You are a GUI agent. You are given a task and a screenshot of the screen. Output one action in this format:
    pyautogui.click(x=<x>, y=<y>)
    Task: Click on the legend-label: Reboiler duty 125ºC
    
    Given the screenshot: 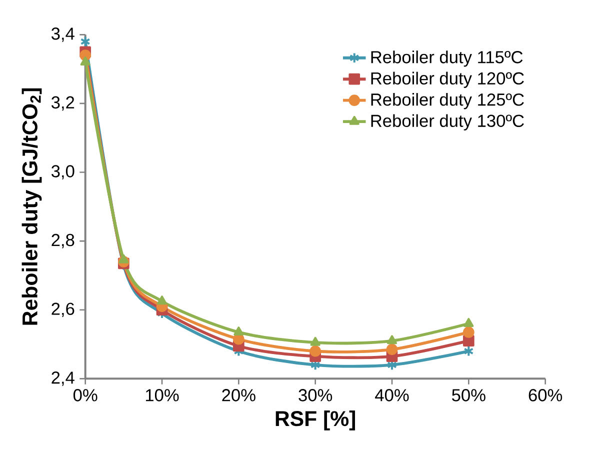 What is the action you would take?
    pyautogui.click(x=447, y=101)
    